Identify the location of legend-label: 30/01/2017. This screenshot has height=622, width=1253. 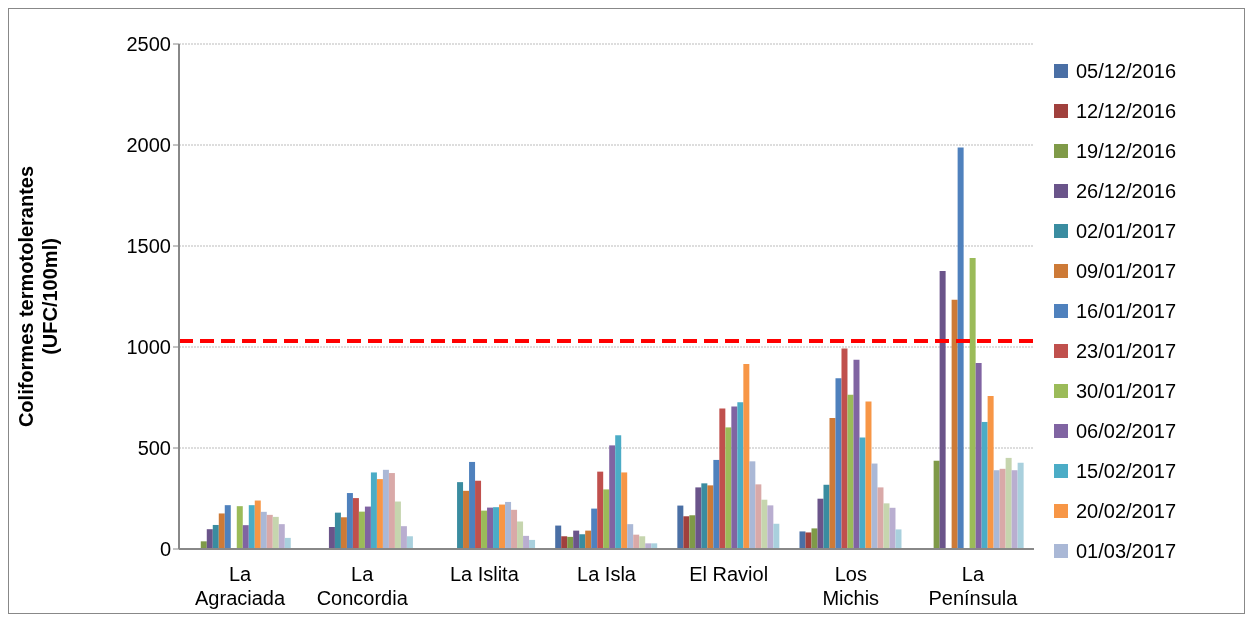
(1126, 391).